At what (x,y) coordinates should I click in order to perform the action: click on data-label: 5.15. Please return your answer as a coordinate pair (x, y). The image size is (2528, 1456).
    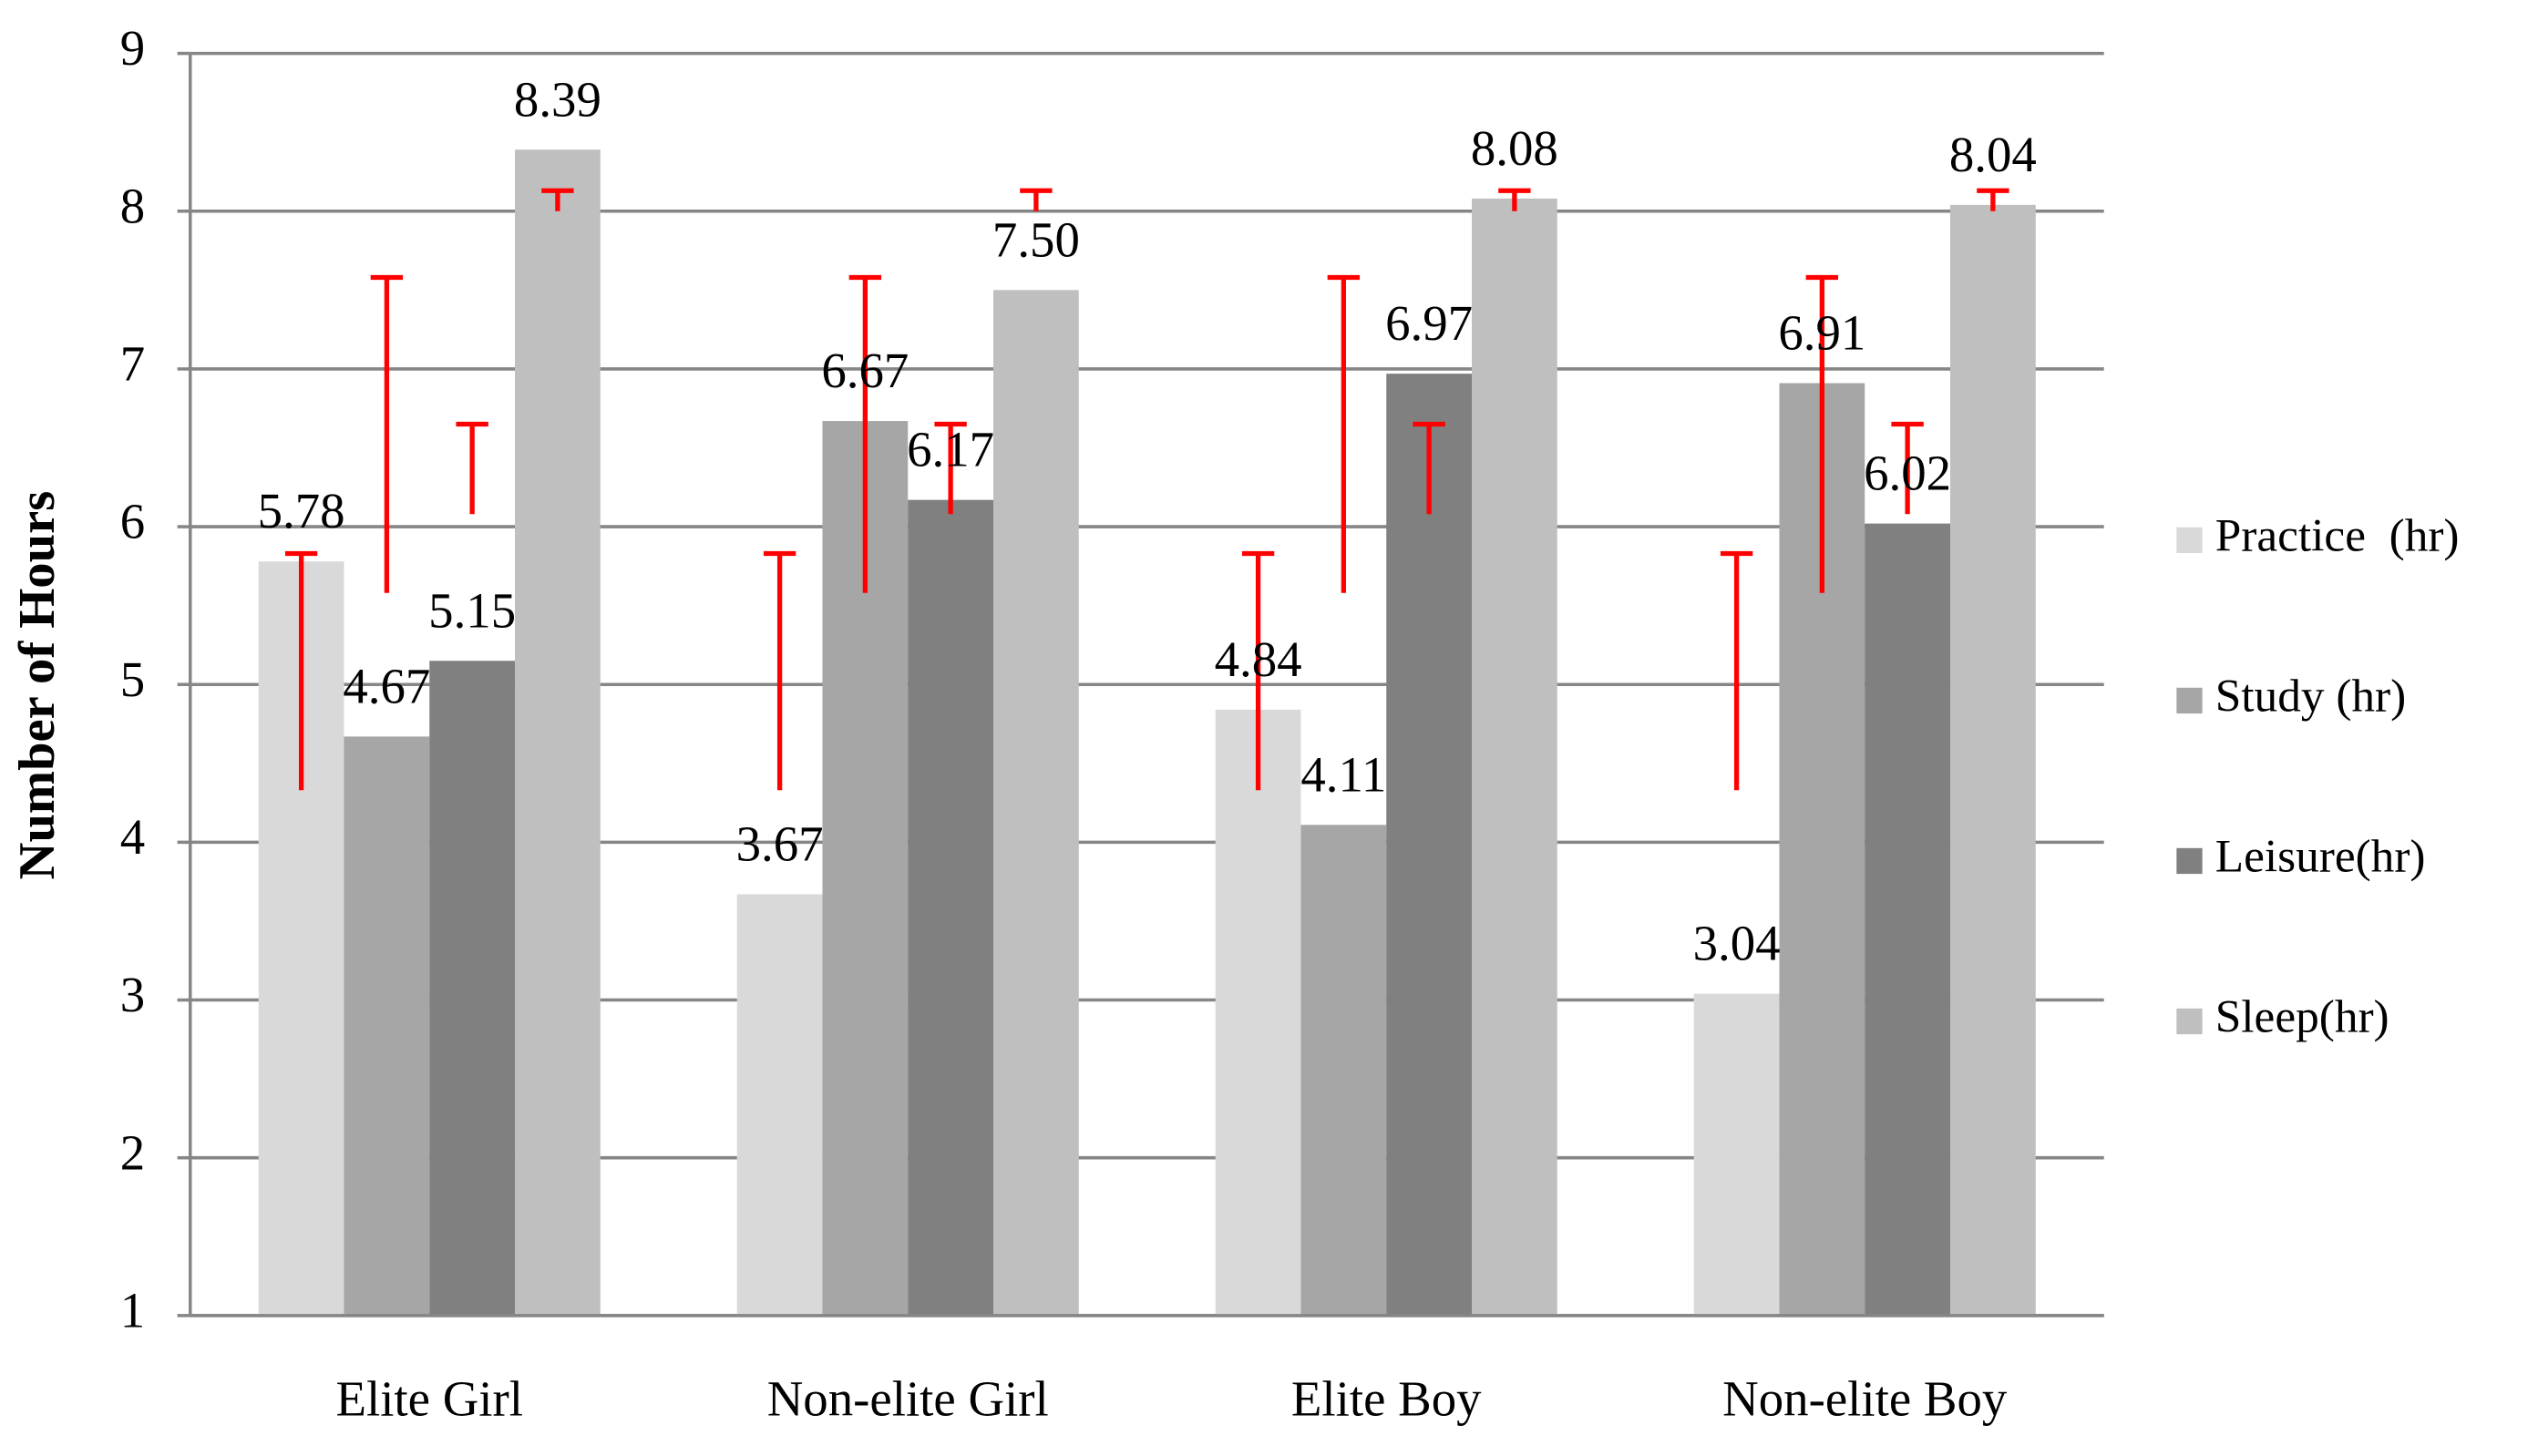
    Looking at the image, I should click on (472, 610).